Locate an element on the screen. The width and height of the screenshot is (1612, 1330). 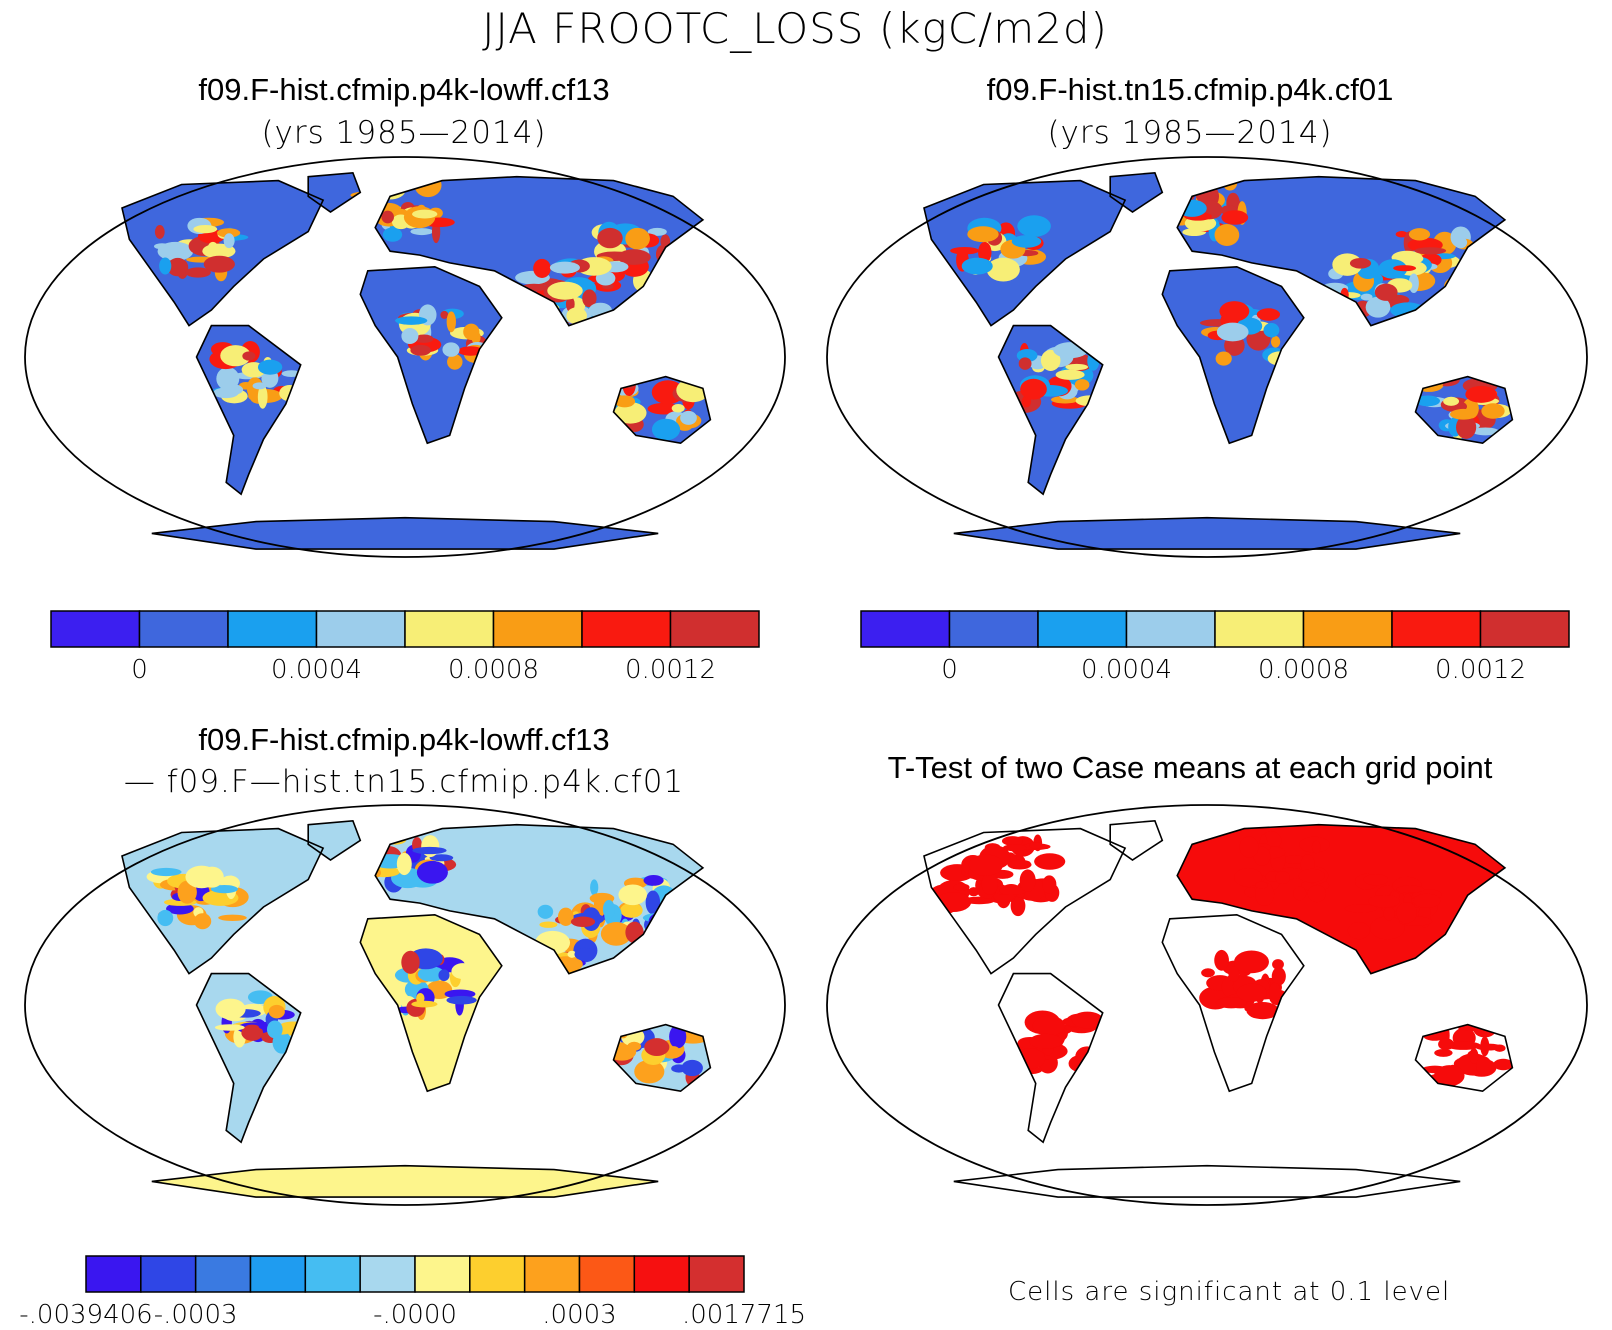
map-top-left is located at coordinates (405, 357).